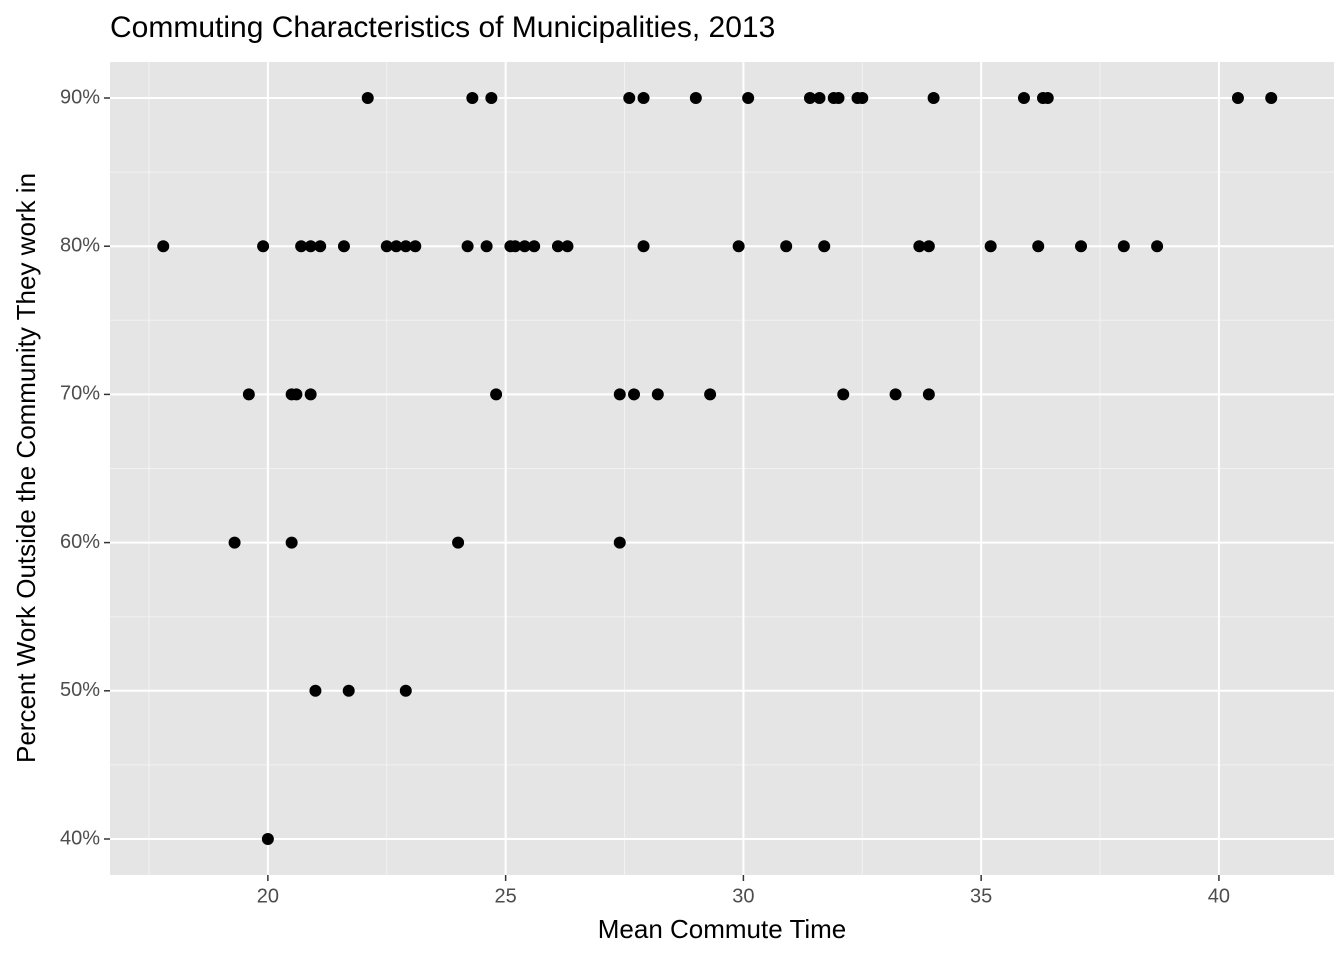 This screenshot has width=1344, height=960. Describe the element at coordinates (80, 394) in the screenshot. I see `y-tick-label: 70%` at that location.